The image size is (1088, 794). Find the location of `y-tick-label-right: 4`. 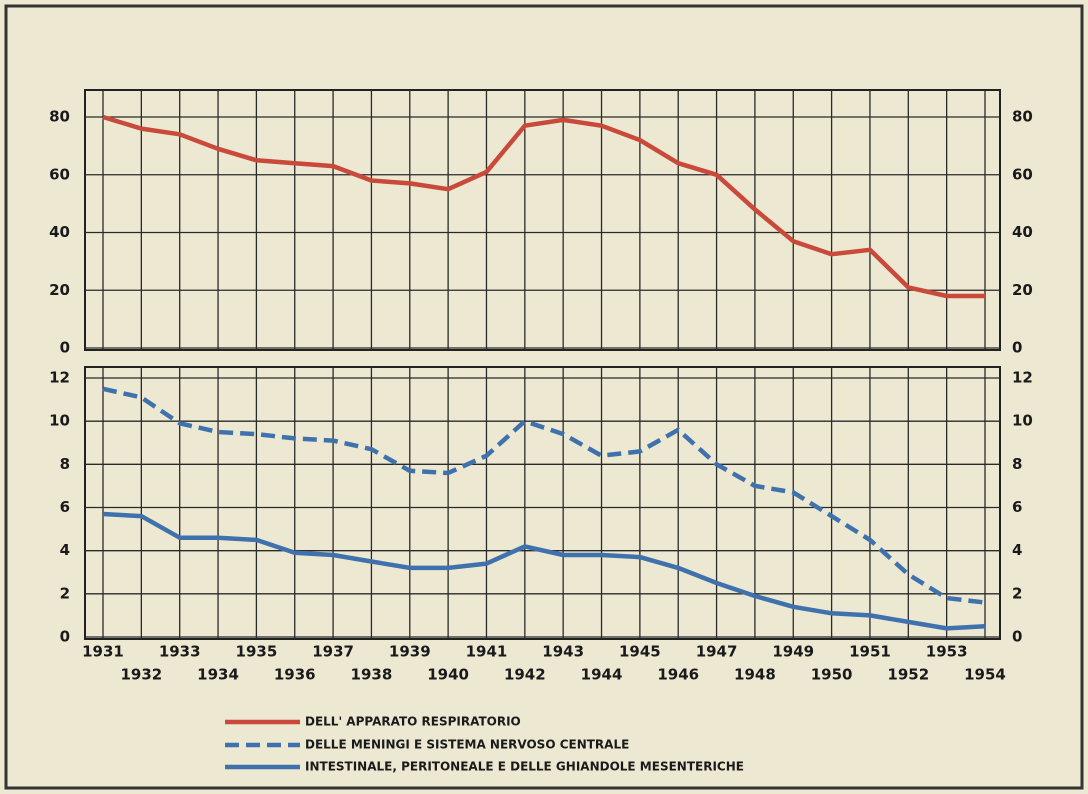

y-tick-label-right: 4 is located at coordinates (1017, 550).